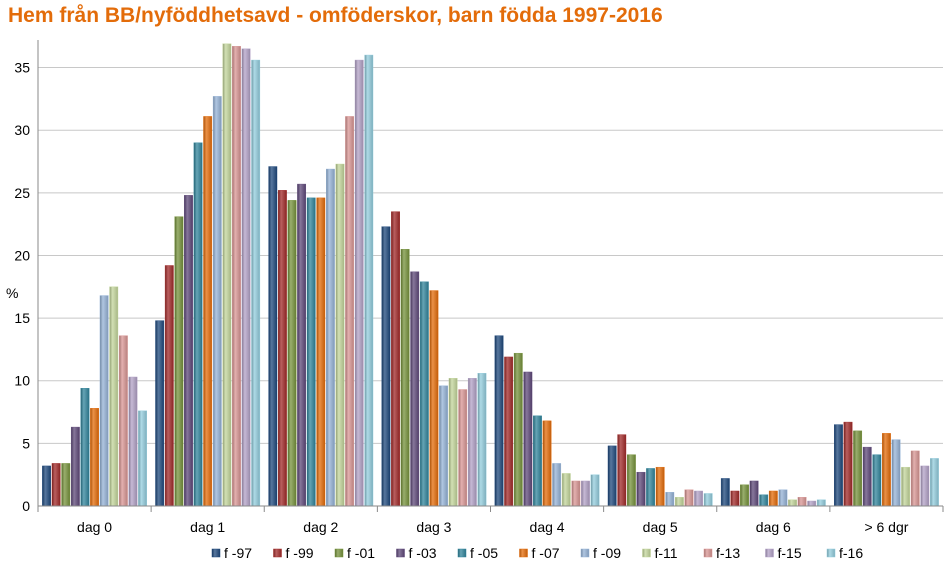 This screenshot has width=944, height=576. I want to click on x-tick-label: dag 3, so click(433, 527).